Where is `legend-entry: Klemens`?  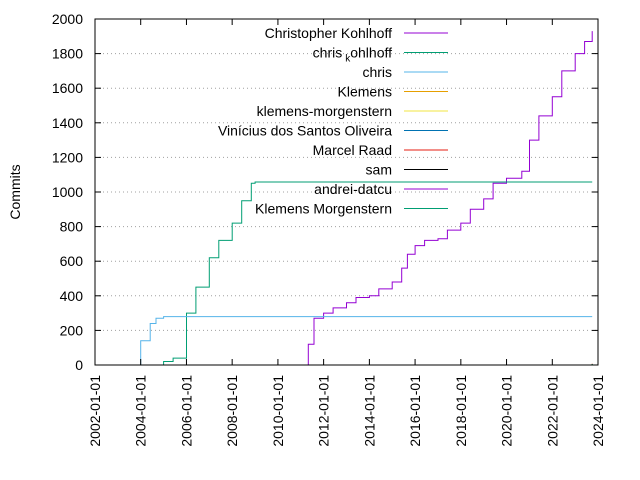 legend-entry: Klemens is located at coordinates (393, 92).